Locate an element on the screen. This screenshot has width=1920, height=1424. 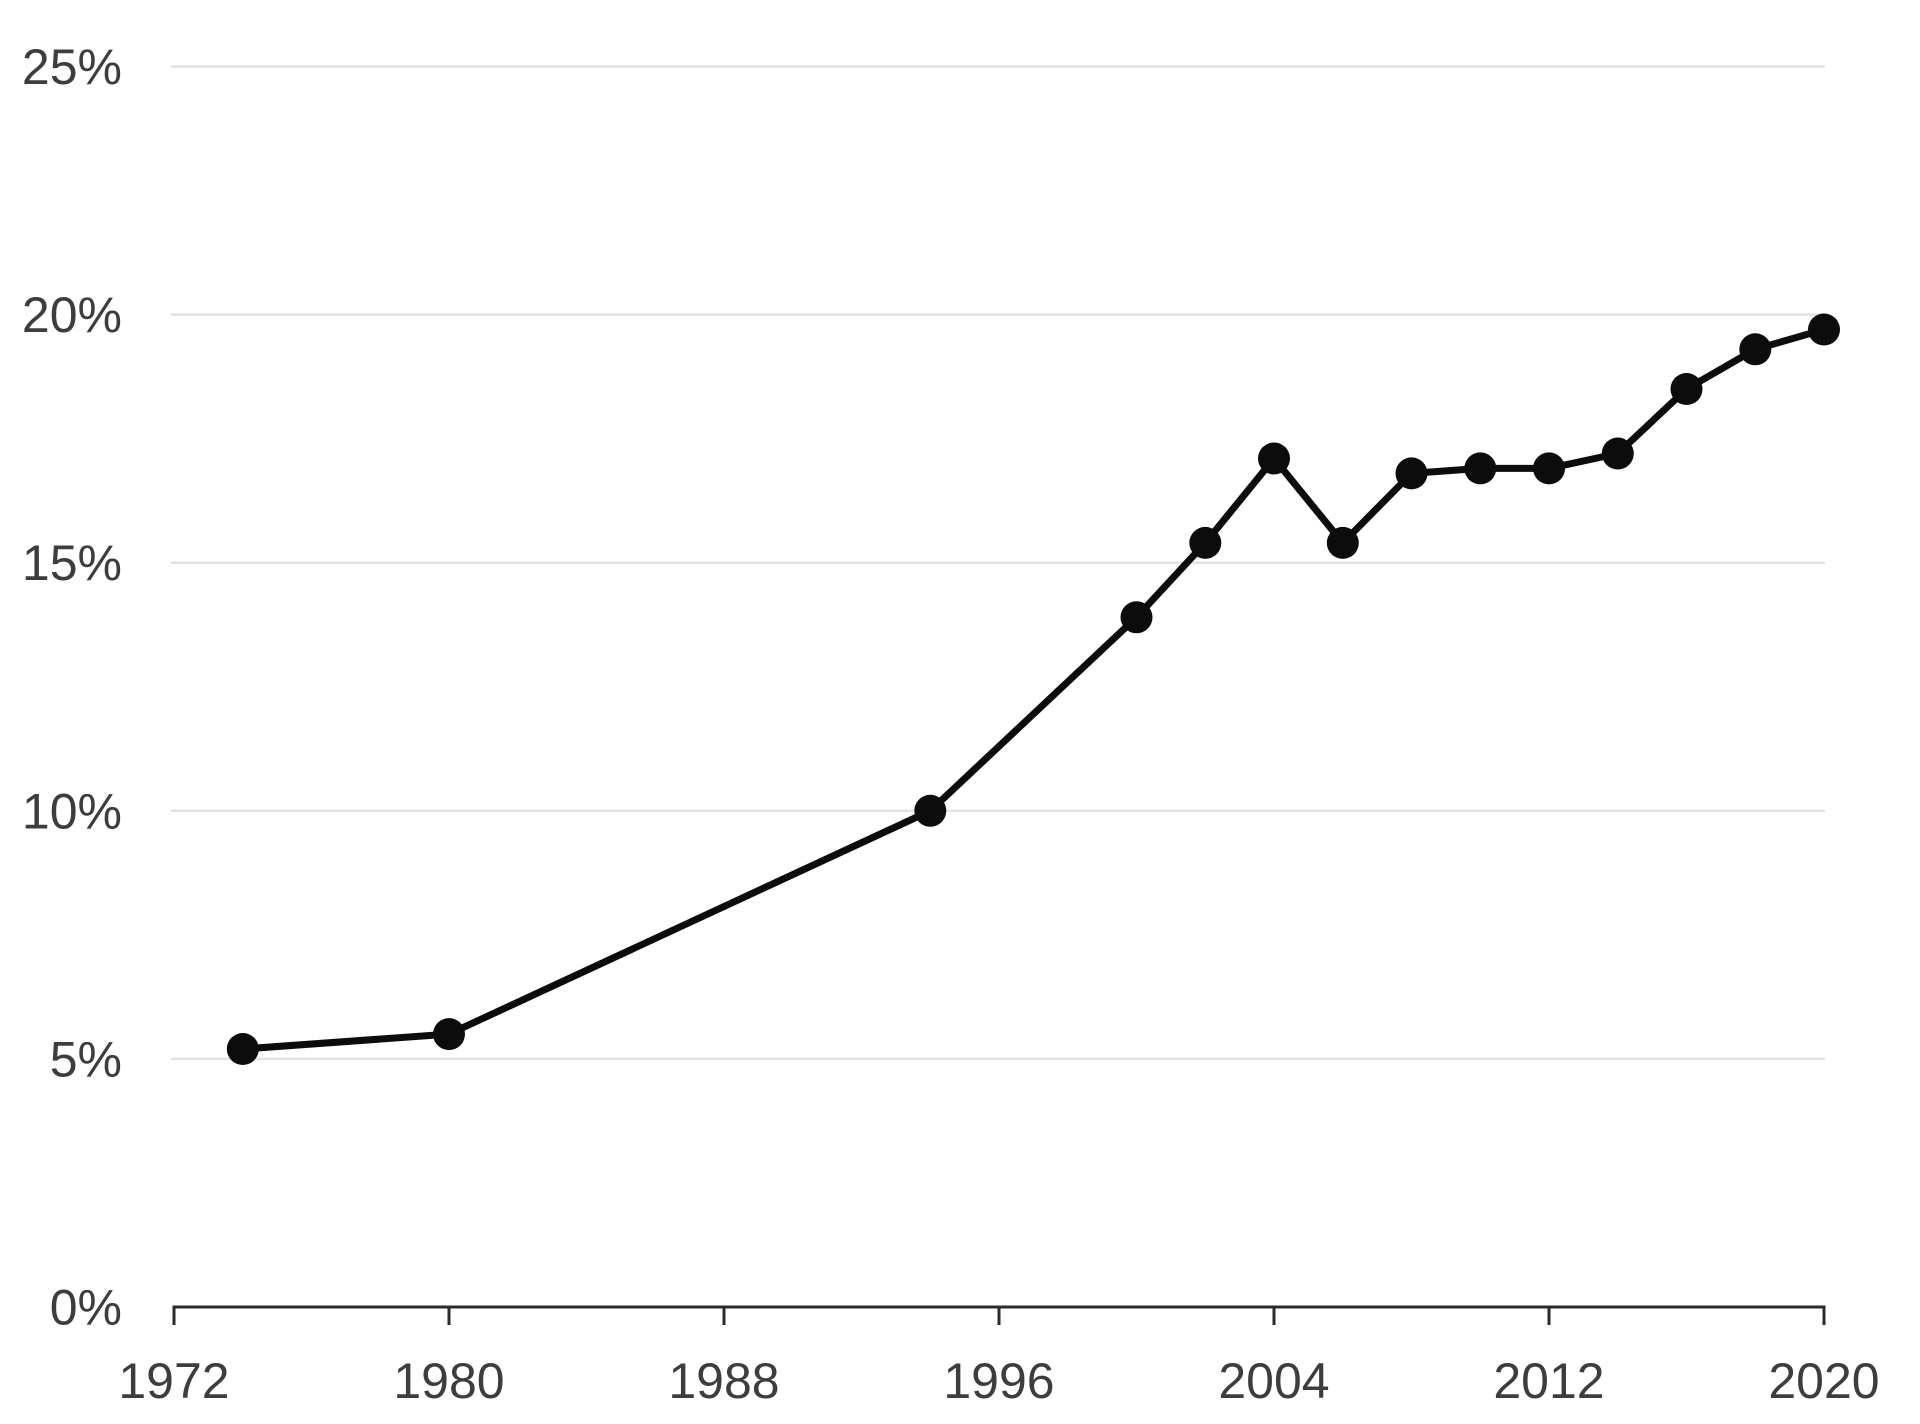
x-axis-labels-layer: 1972 1980 1988 1996 2004 2012 2020 is located at coordinates (998, 1381).